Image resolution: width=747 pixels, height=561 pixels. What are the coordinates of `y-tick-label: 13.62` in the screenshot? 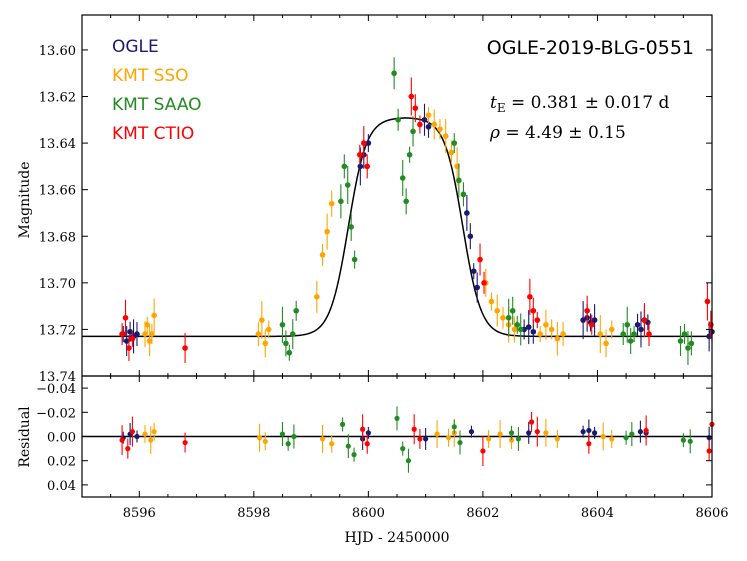 It's located at (57, 98).